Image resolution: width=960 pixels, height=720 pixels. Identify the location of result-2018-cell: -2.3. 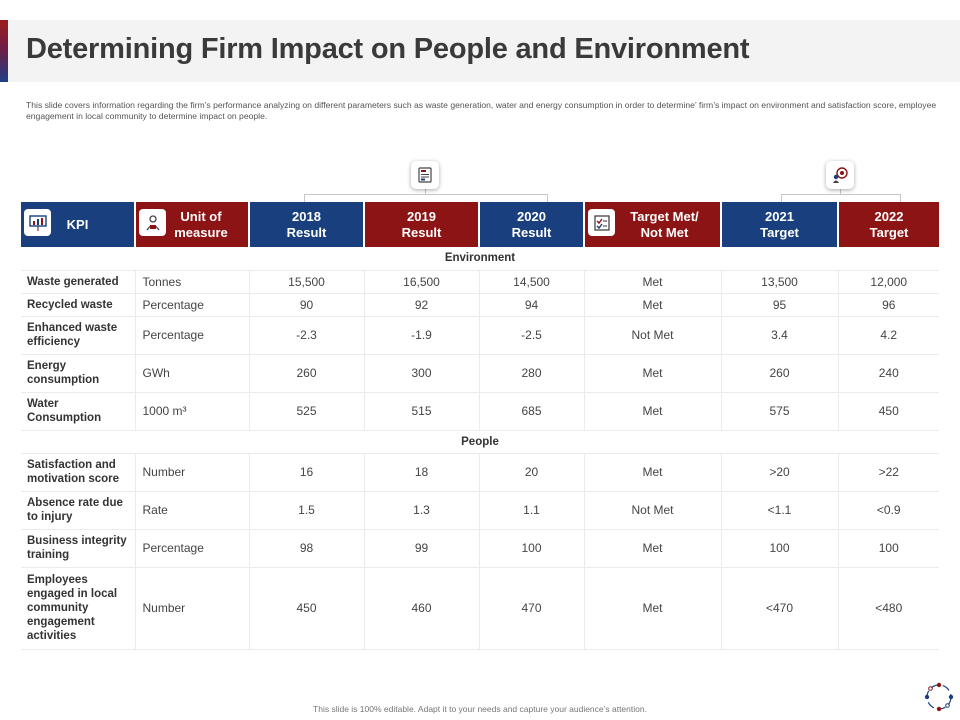
(307, 335).